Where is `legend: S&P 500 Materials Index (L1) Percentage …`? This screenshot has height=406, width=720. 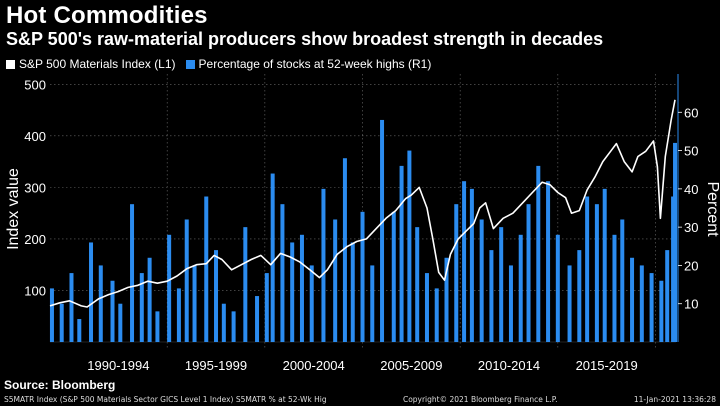 legend: S&P 500 Materials Index (L1) Percentage … is located at coordinates (218, 64).